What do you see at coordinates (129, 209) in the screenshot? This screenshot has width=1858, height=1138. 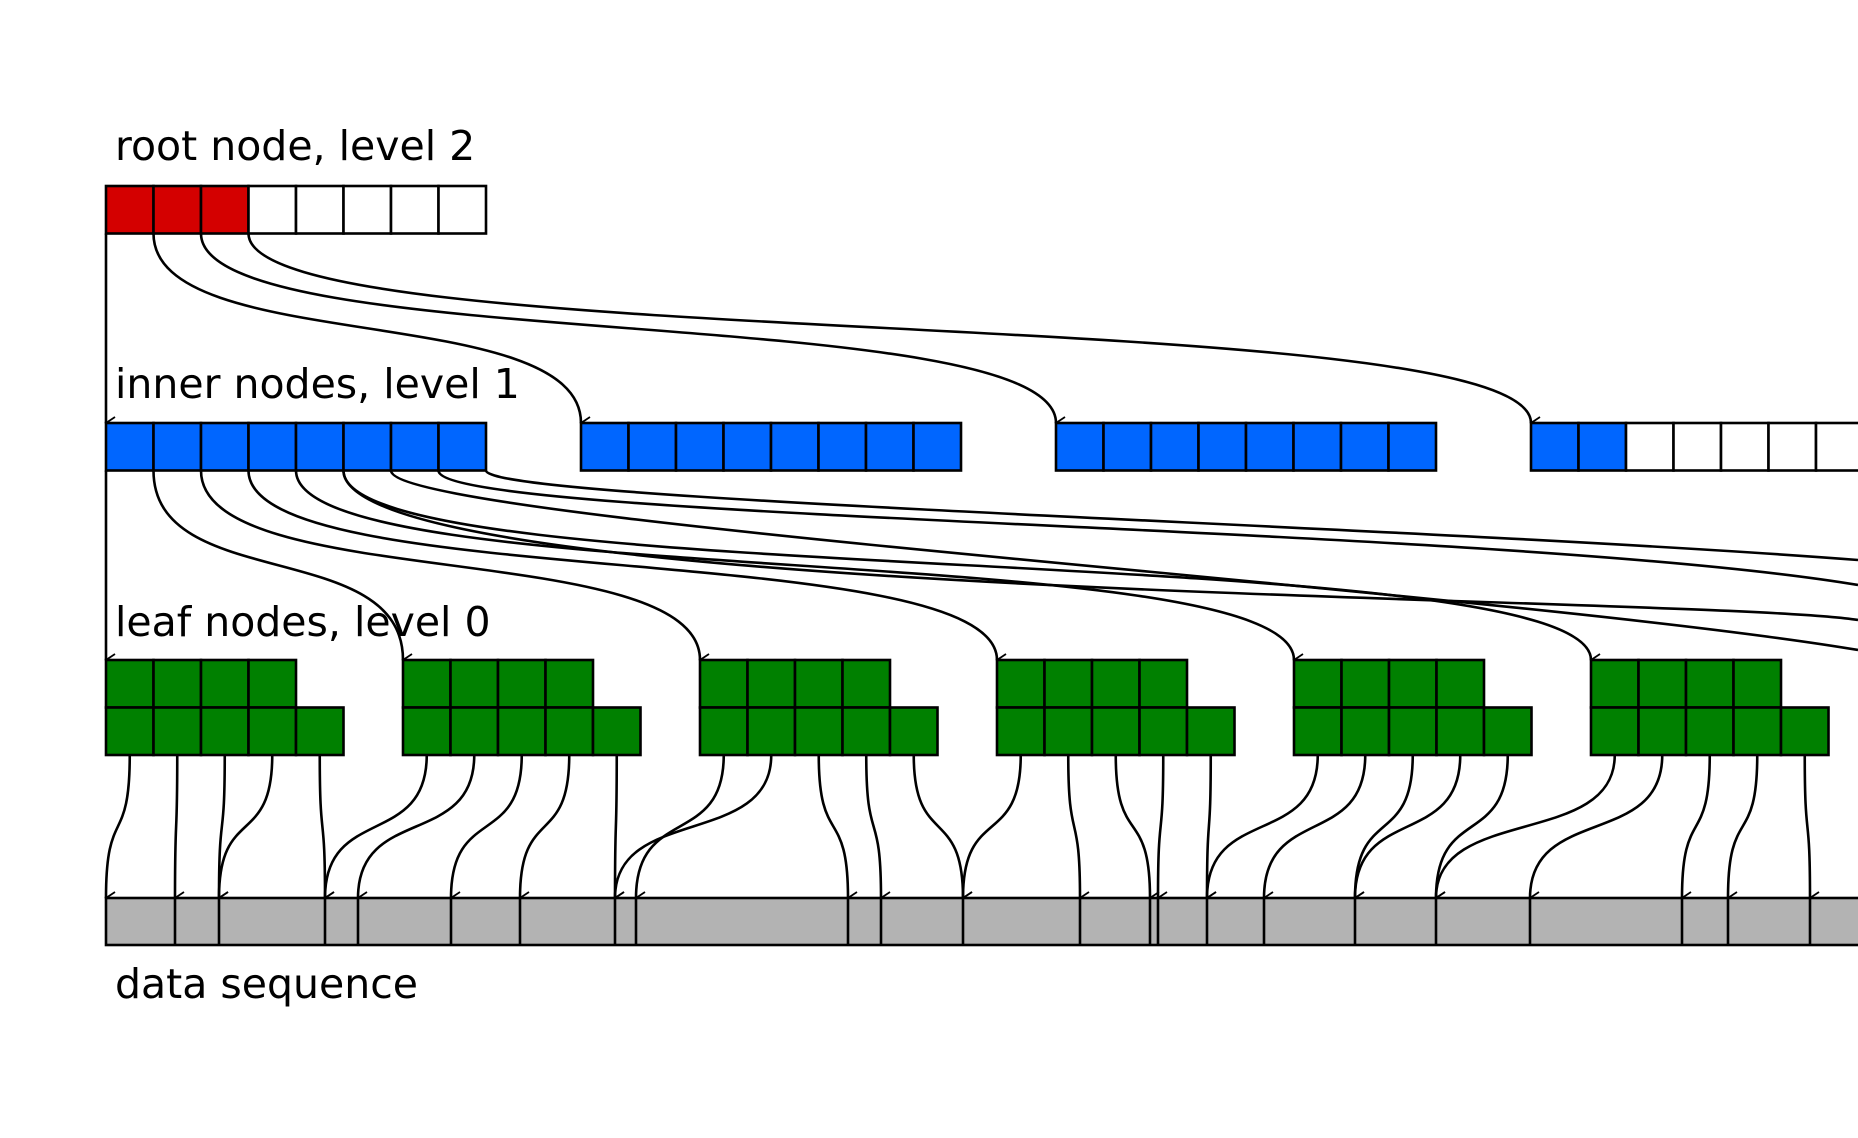 I see `root-slot-filled` at bounding box center [129, 209].